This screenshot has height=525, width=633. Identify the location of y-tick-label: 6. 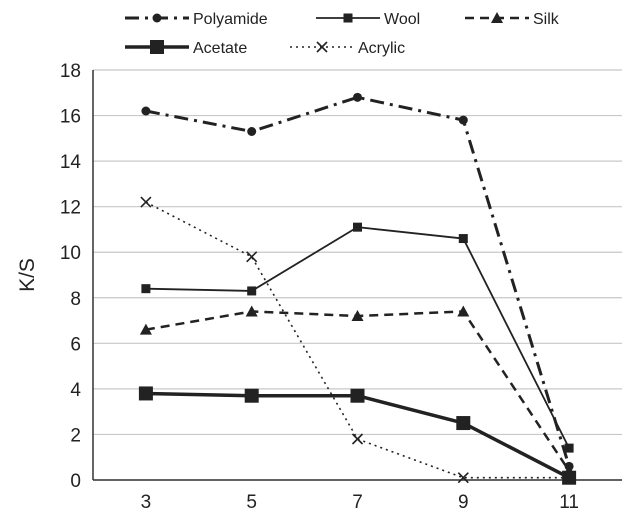
(75, 344).